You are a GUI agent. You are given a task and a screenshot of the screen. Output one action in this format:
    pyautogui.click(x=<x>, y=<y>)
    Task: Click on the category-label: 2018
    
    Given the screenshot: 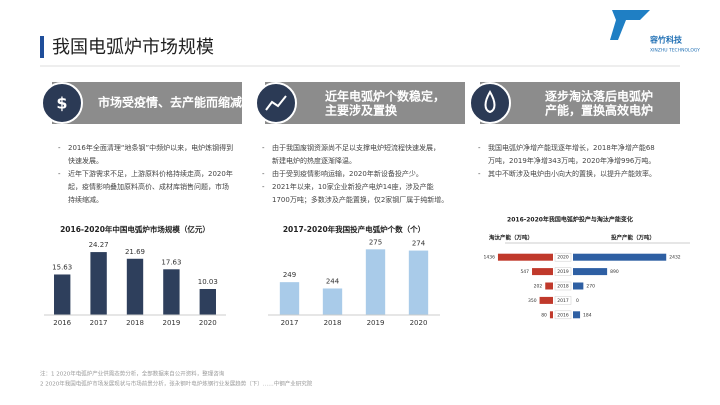 What is the action you would take?
    pyautogui.click(x=563, y=287)
    